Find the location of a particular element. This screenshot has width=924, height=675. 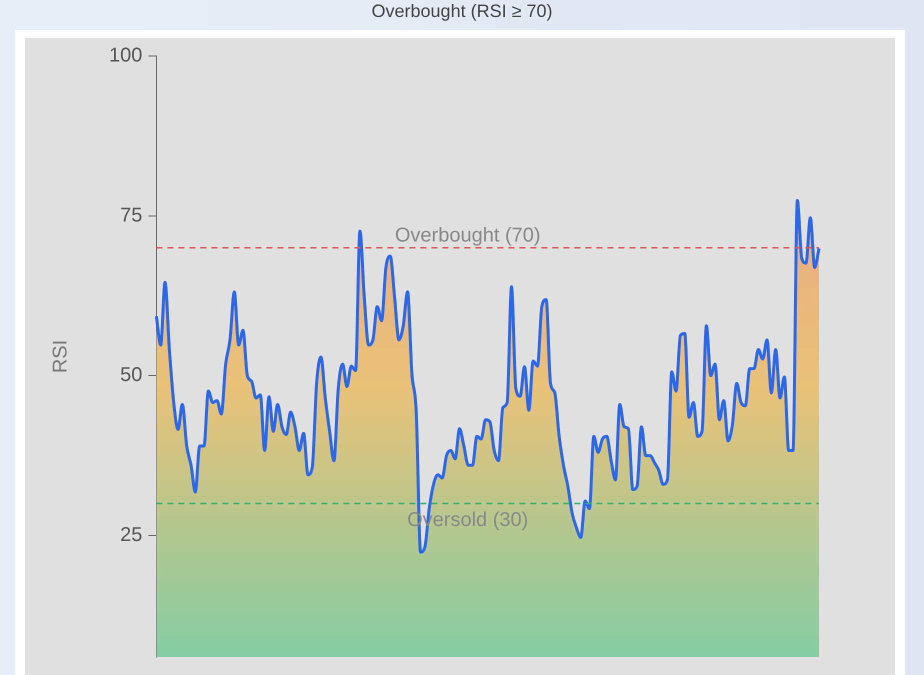

y-tick-label: 75 is located at coordinates (131, 215).